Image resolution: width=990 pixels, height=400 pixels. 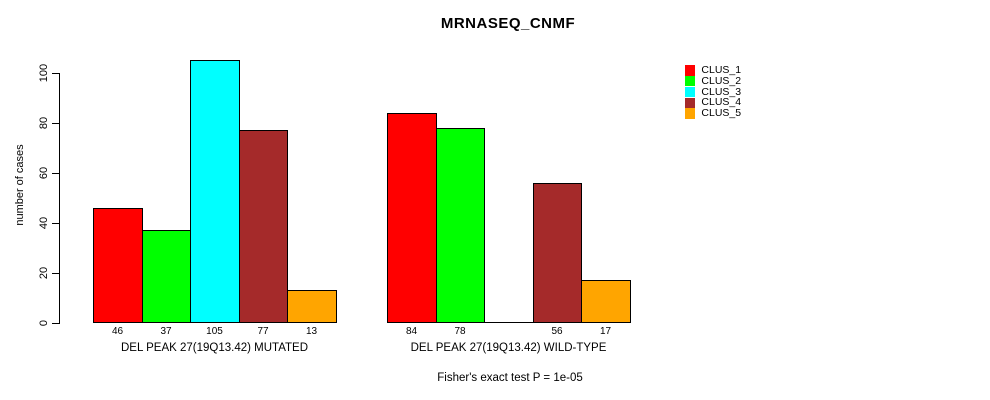 I want to click on legend-entry-clus_1: CLUS_1, so click(x=713, y=70).